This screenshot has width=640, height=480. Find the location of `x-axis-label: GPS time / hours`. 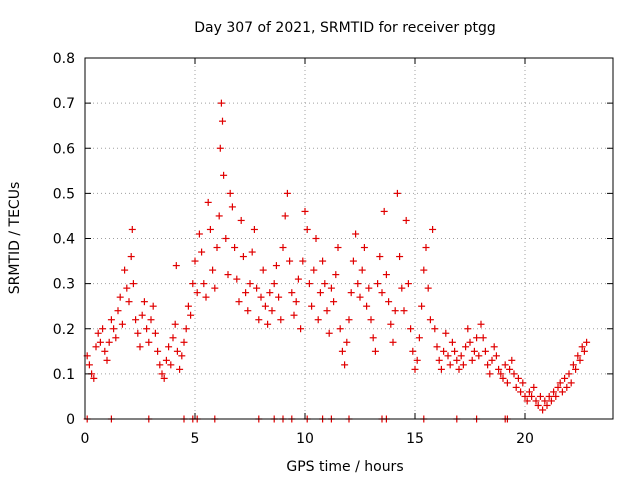

x-axis-label: GPS time / hours is located at coordinates (344, 467).